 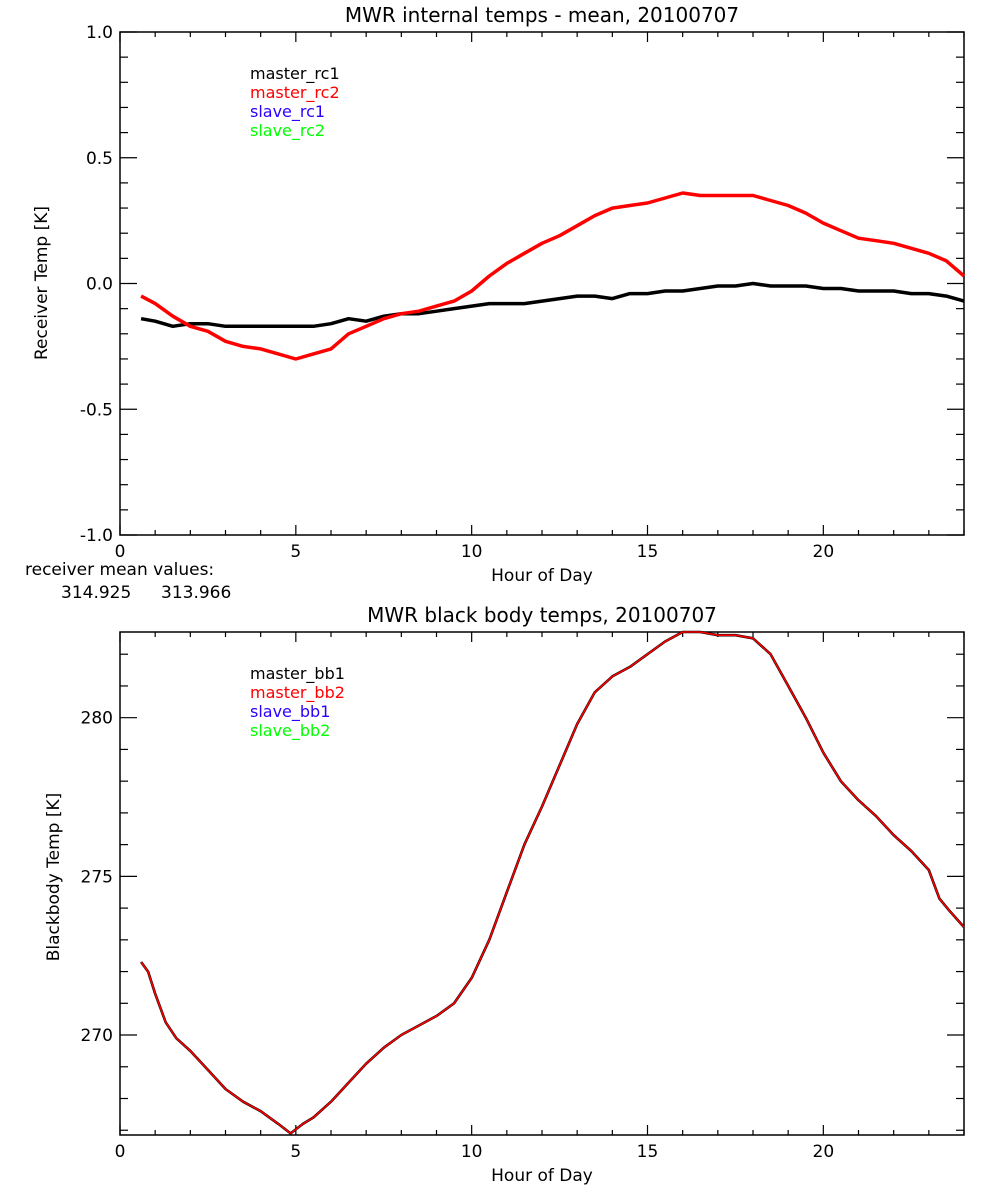 What do you see at coordinates (96, 410) in the screenshot?
I see `y-tick-label: -0.5` at bounding box center [96, 410].